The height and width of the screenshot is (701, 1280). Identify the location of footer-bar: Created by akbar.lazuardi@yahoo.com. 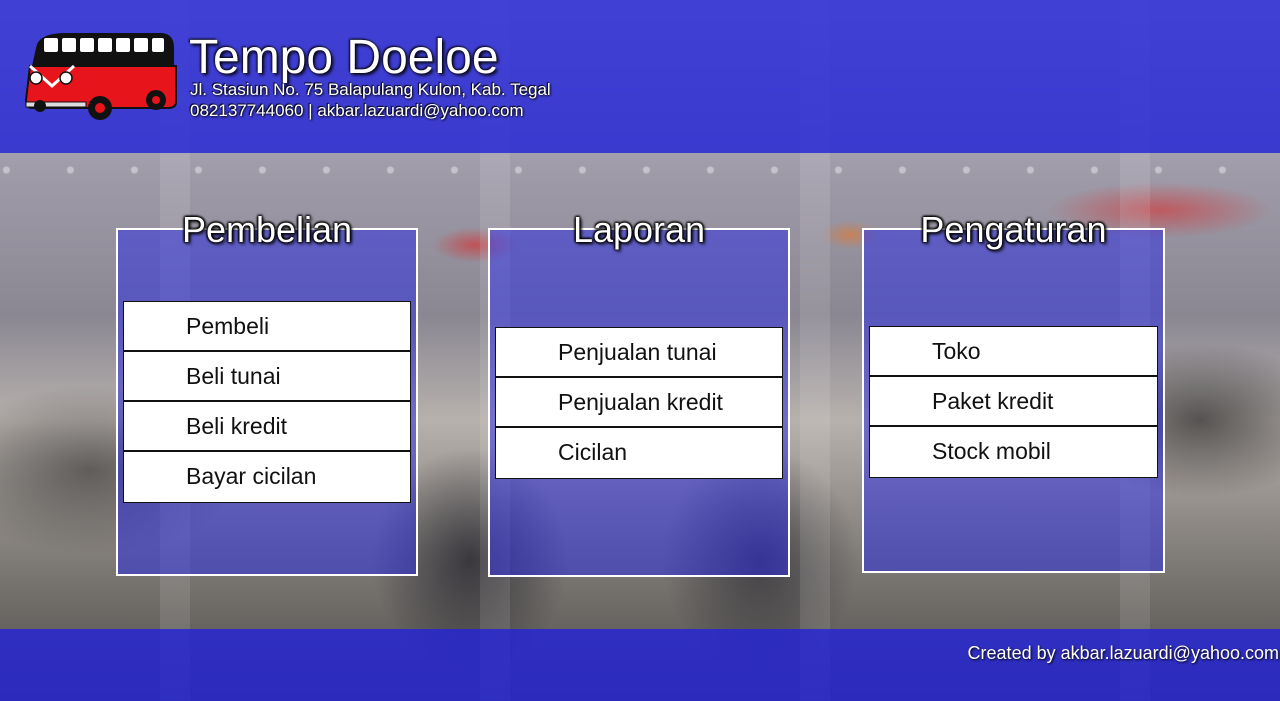
(640, 665).